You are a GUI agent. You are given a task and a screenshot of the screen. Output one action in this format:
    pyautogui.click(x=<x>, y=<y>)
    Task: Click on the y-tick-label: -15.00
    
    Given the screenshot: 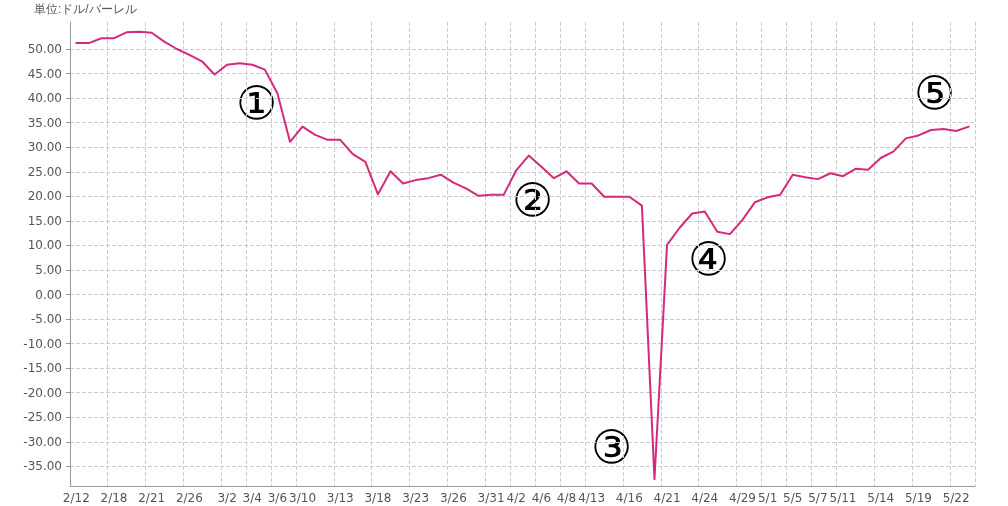 What is the action you would take?
    pyautogui.click(x=42, y=368)
    